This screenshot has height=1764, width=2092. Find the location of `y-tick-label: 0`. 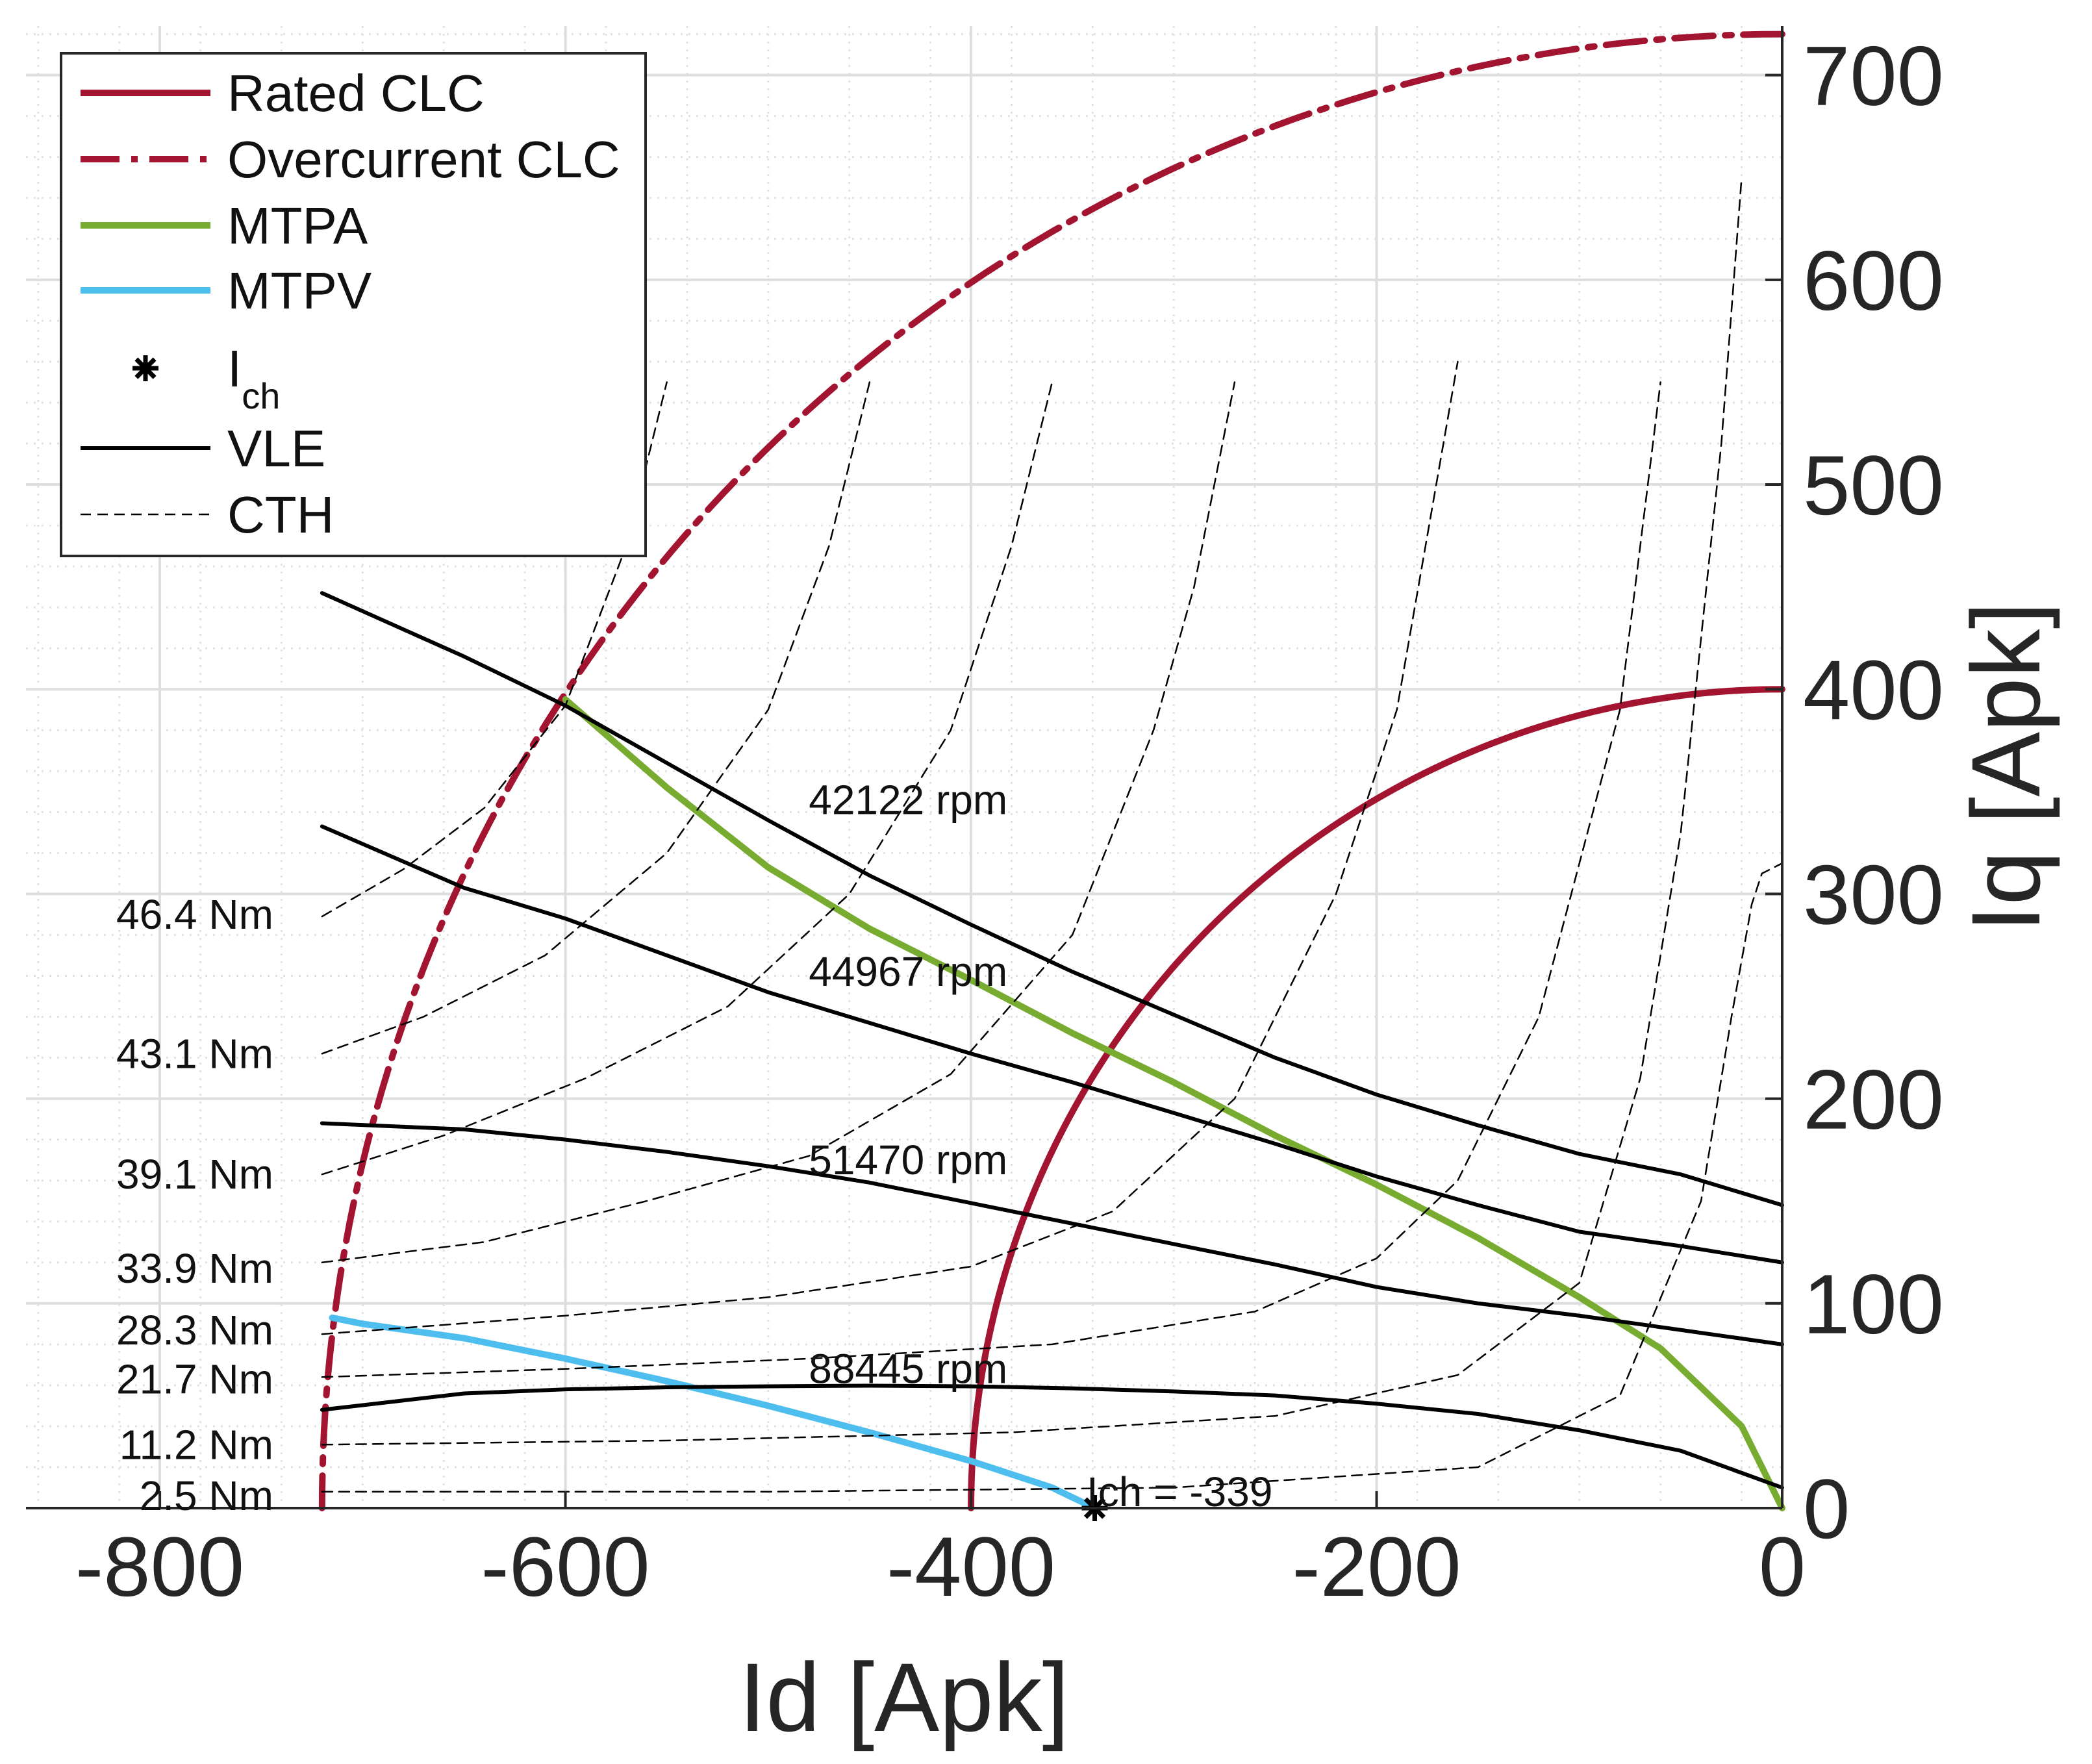

y-tick-label: 0 is located at coordinates (1827, 1509).